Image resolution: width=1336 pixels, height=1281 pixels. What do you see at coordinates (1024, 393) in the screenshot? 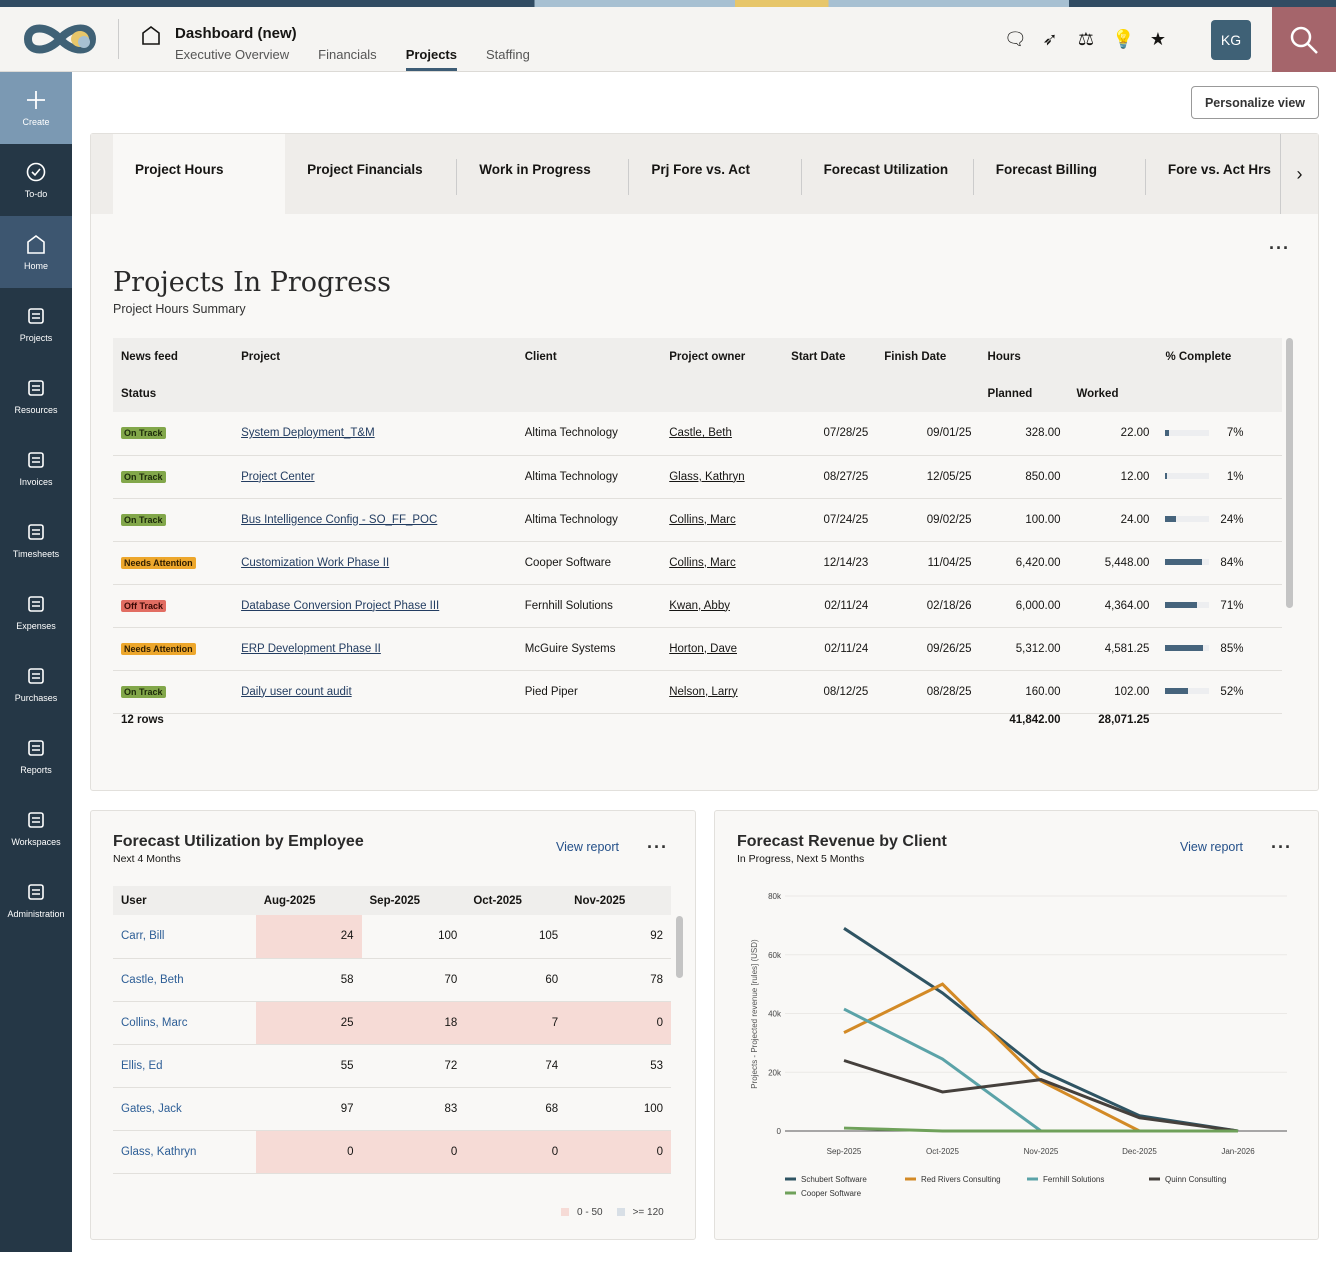
I see `col-planned: Planned` at bounding box center [1024, 393].